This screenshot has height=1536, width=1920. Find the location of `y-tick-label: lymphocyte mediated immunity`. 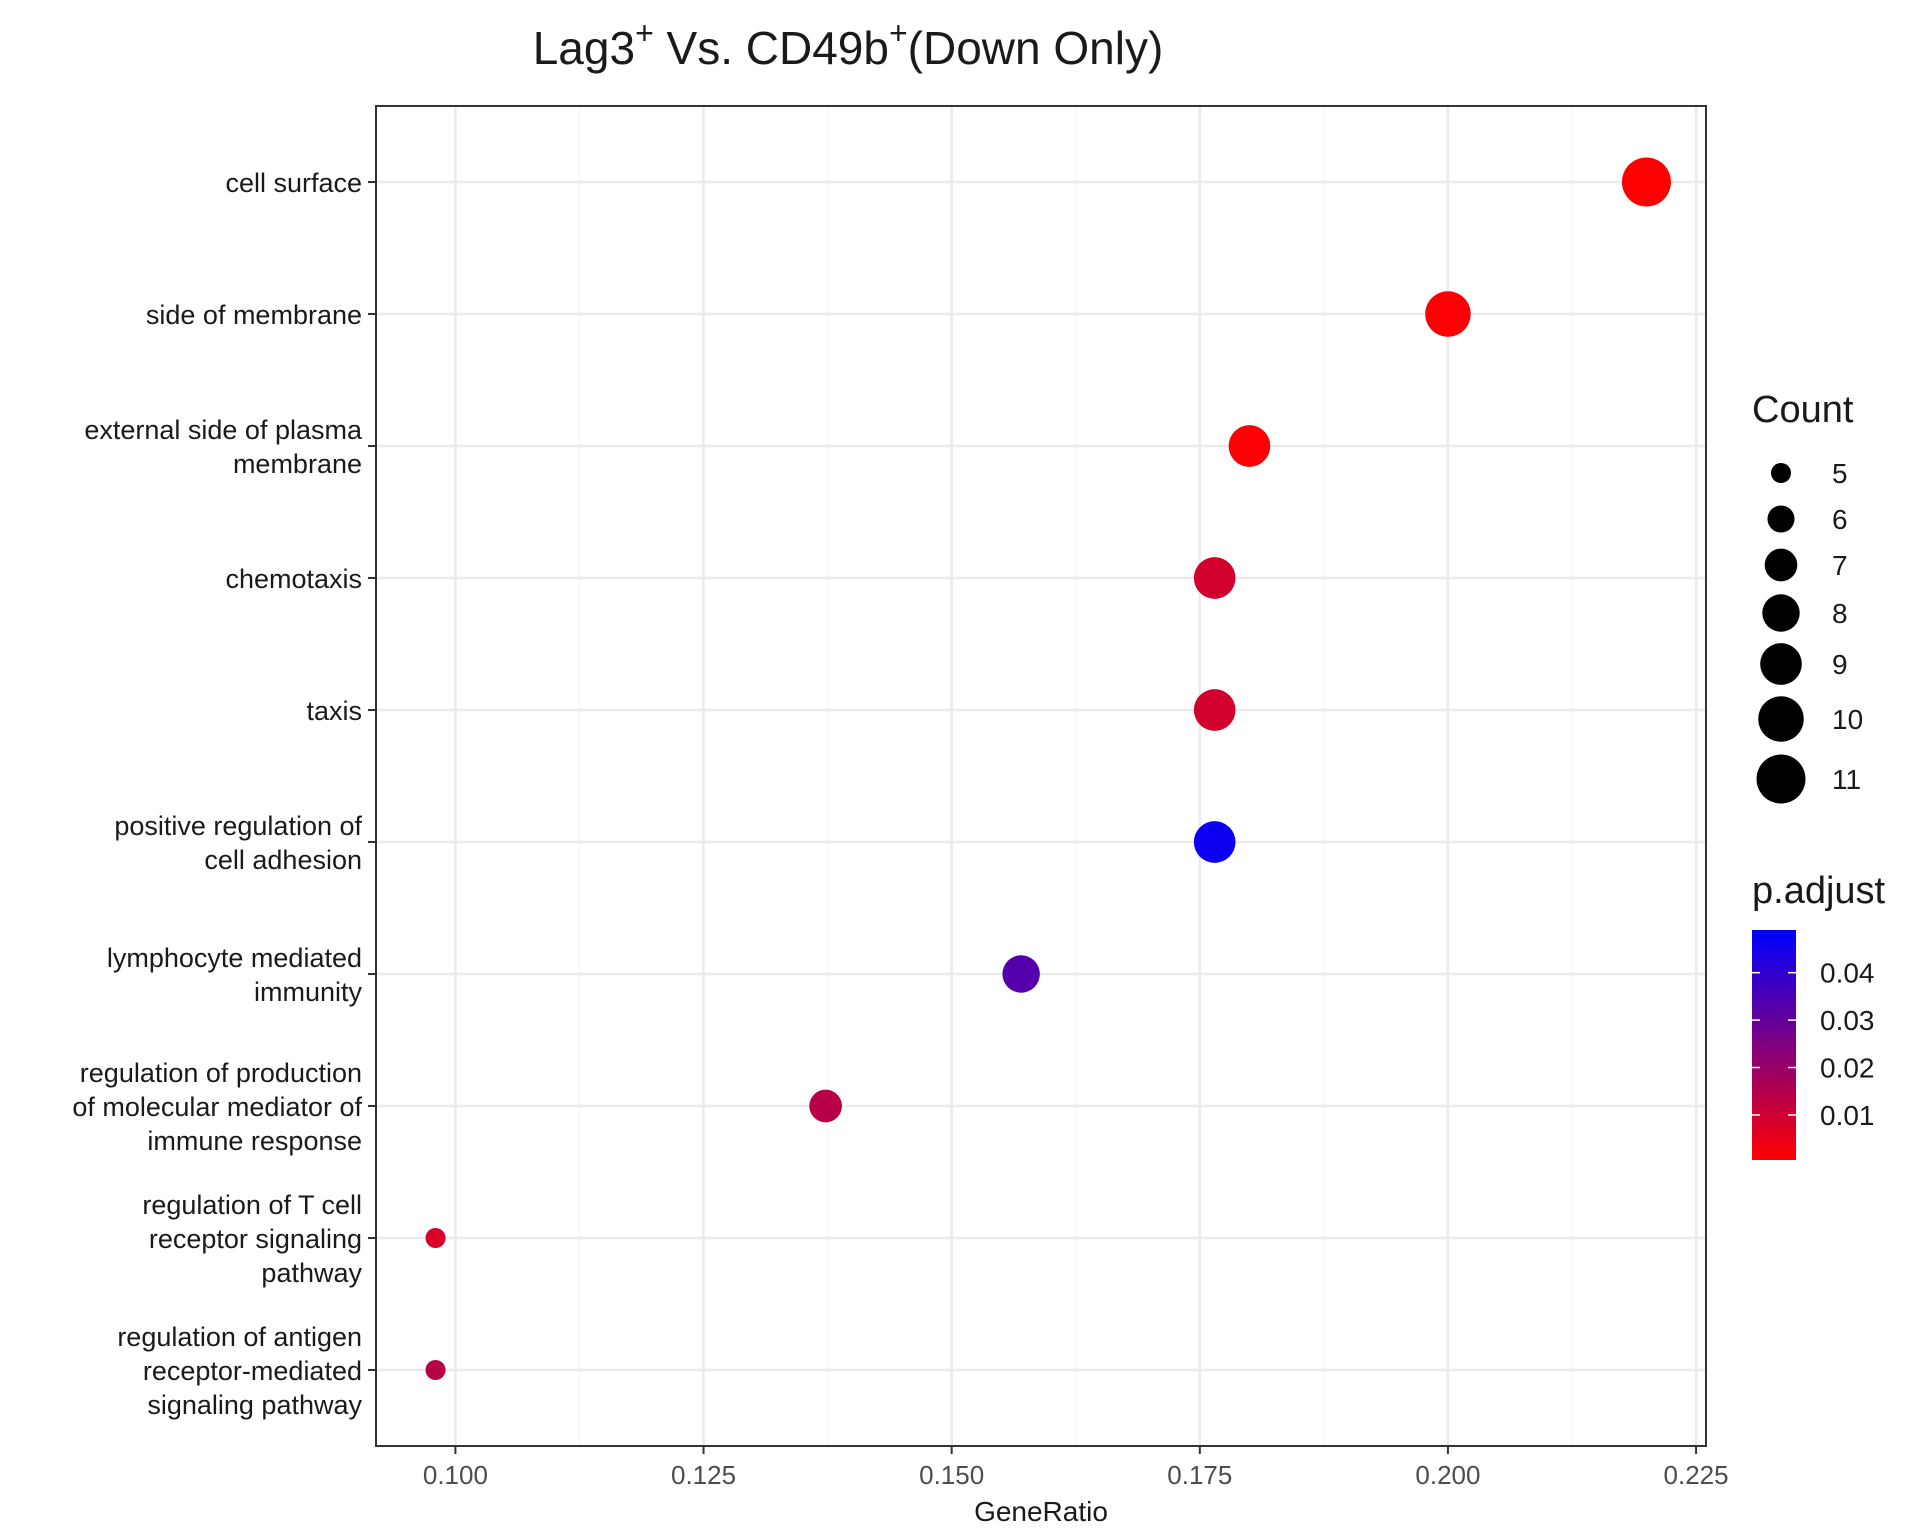

y-tick-label: lymphocyte mediated immunity is located at coordinates (235, 975).